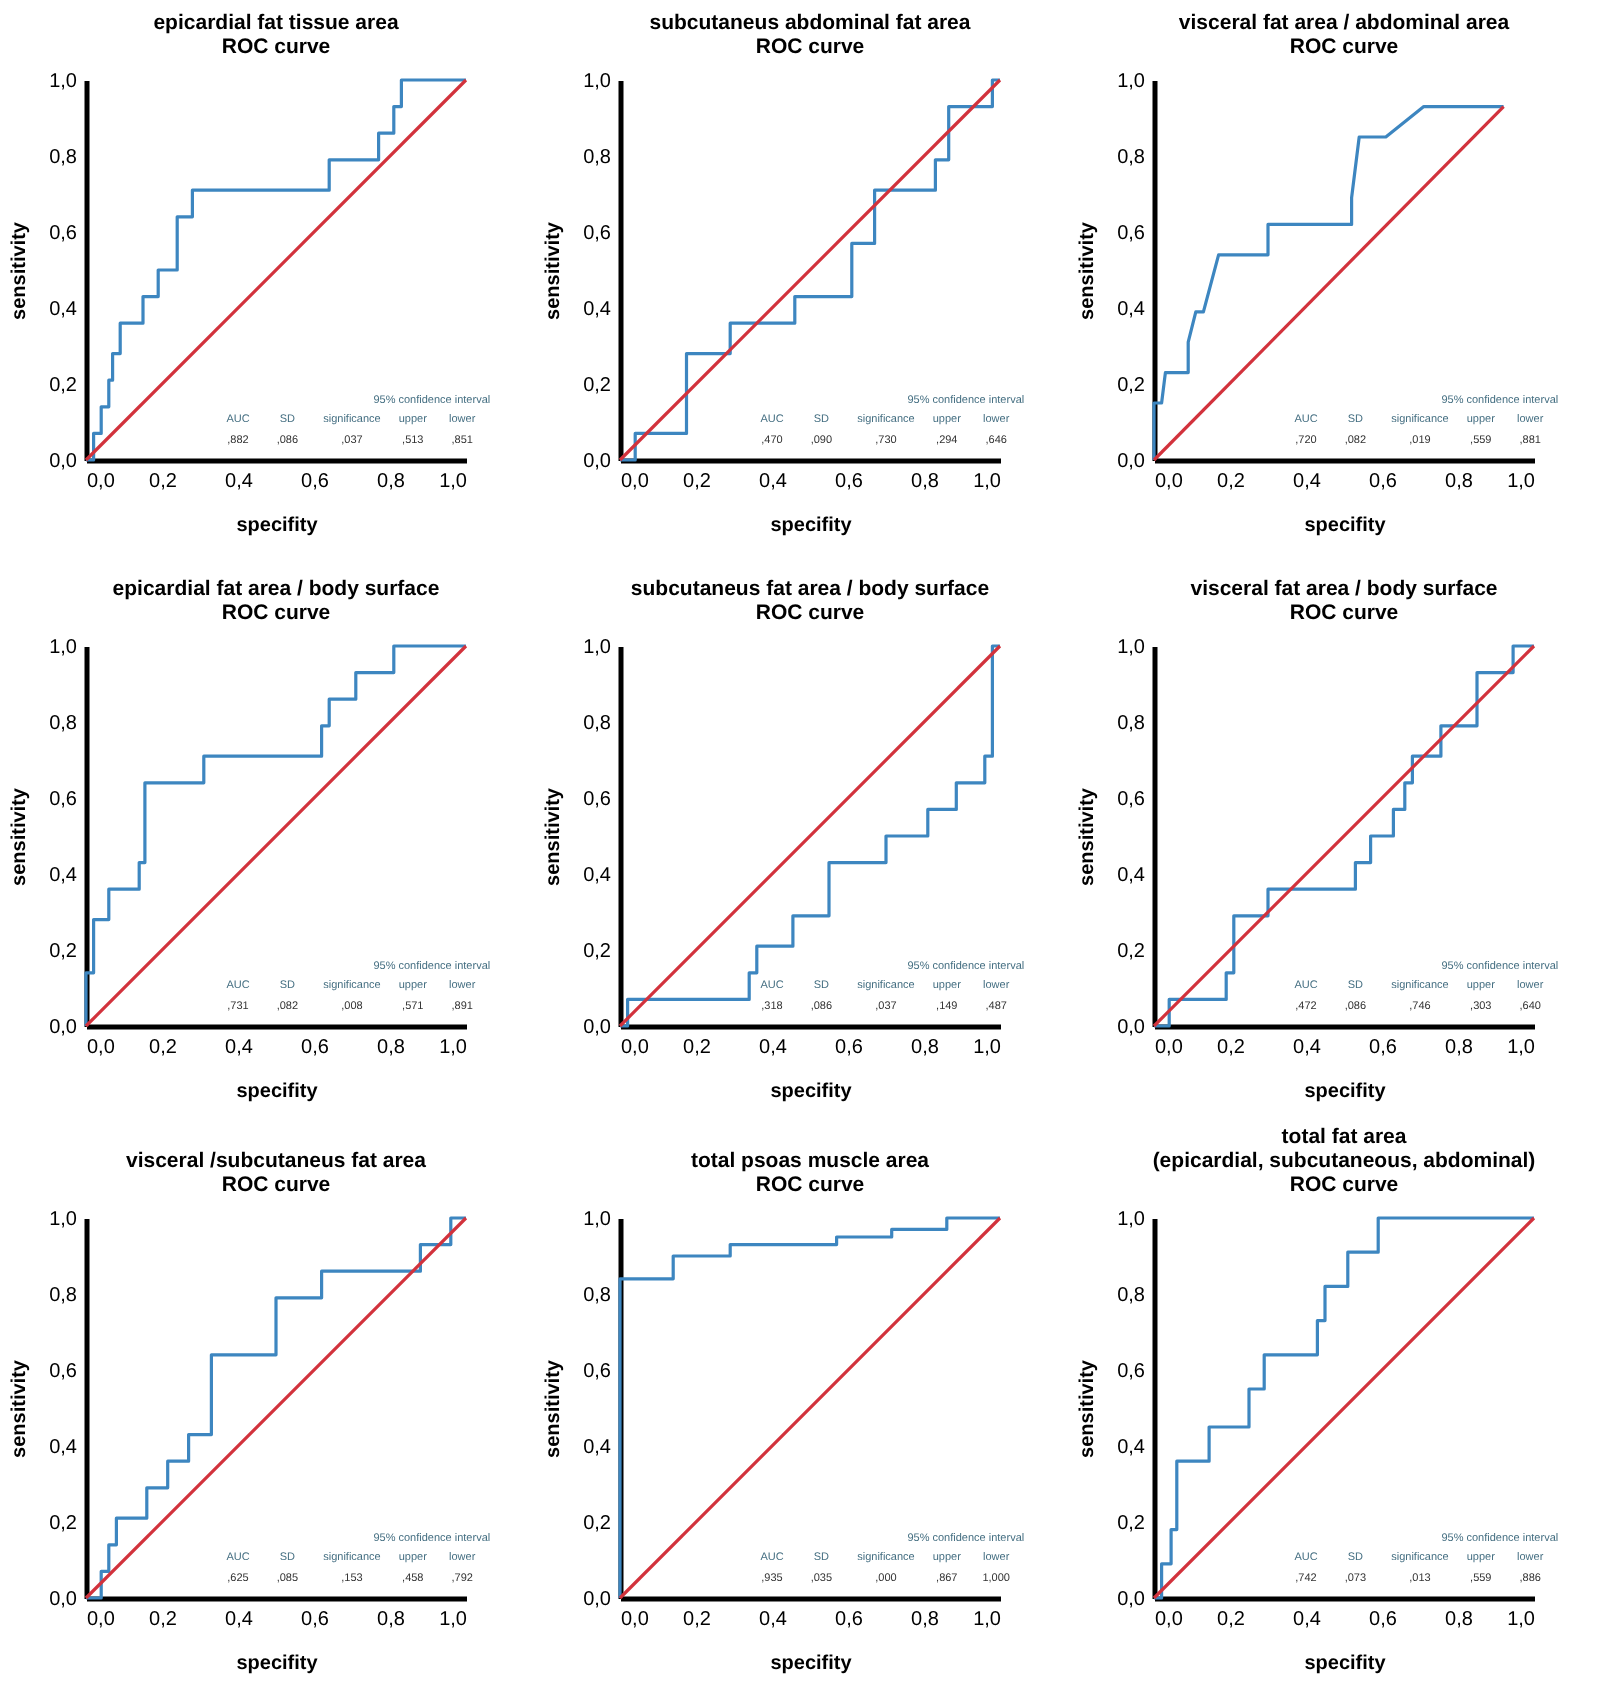 This screenshot has width=1600, height=1682. Describe the element at coordinates (810, 601) in the screenshot. I see `chart-title: subcutaneus fat area / body surface ROC curve` at that location.